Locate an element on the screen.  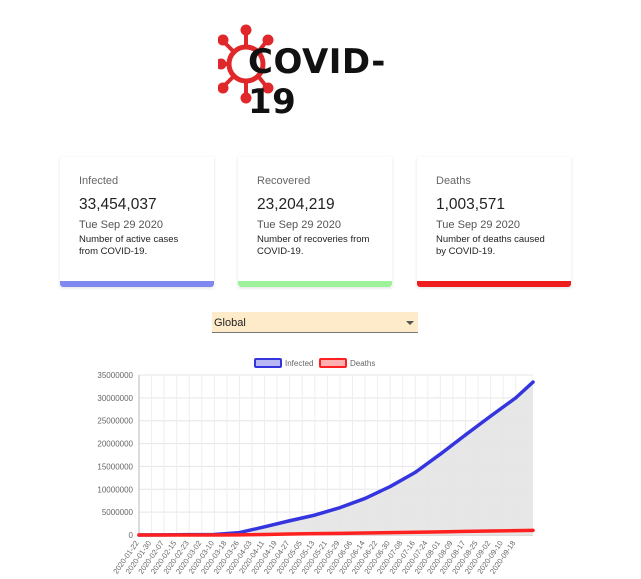
y-tick-label: 10000000 is located at coordinates (115, 489).